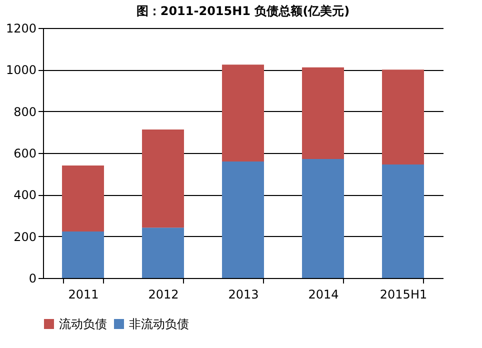  Describe the element at coordinates (25, 237) in the screenshot. I see `y-tick-label: 200` at that location.